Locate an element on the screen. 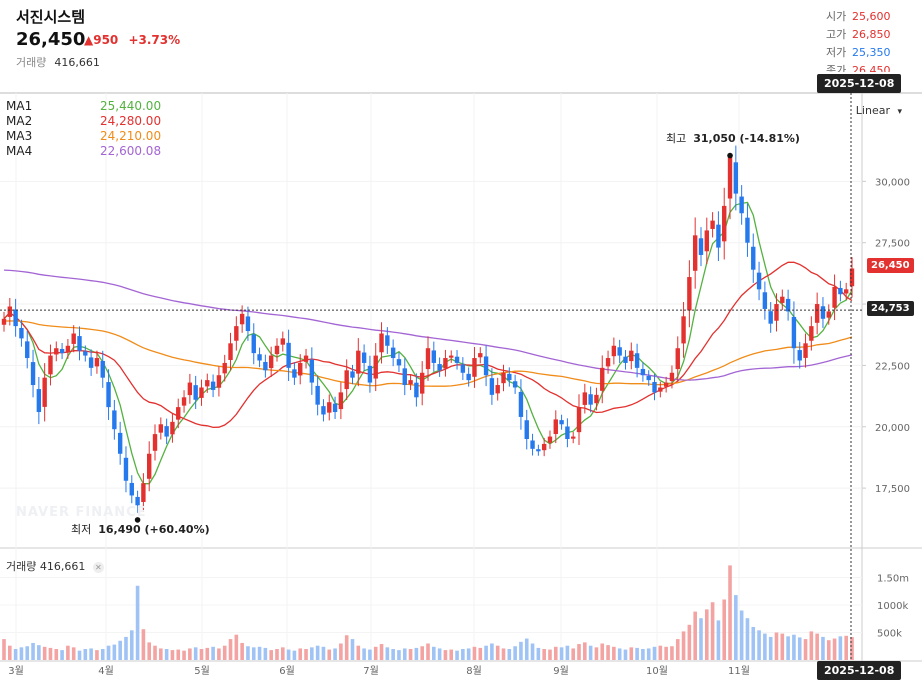 This screenshot has height=680, width=922. current-price: 26,450 is located at coordinates (51, 39).